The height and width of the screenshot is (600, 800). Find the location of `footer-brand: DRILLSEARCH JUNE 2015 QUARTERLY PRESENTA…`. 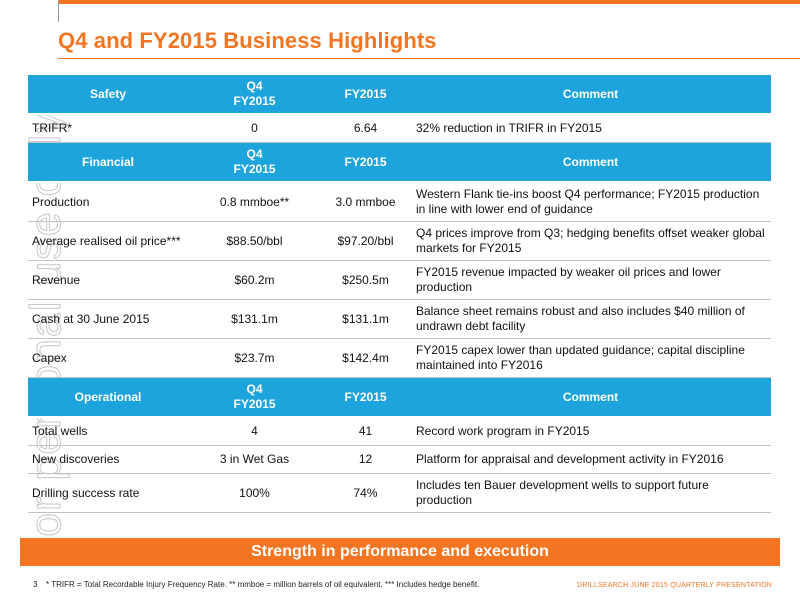

footer-brand: DRILLSEARCH JUNE 2015 QUARTERLY PRESENTA… is located at coordinates (674, 585).